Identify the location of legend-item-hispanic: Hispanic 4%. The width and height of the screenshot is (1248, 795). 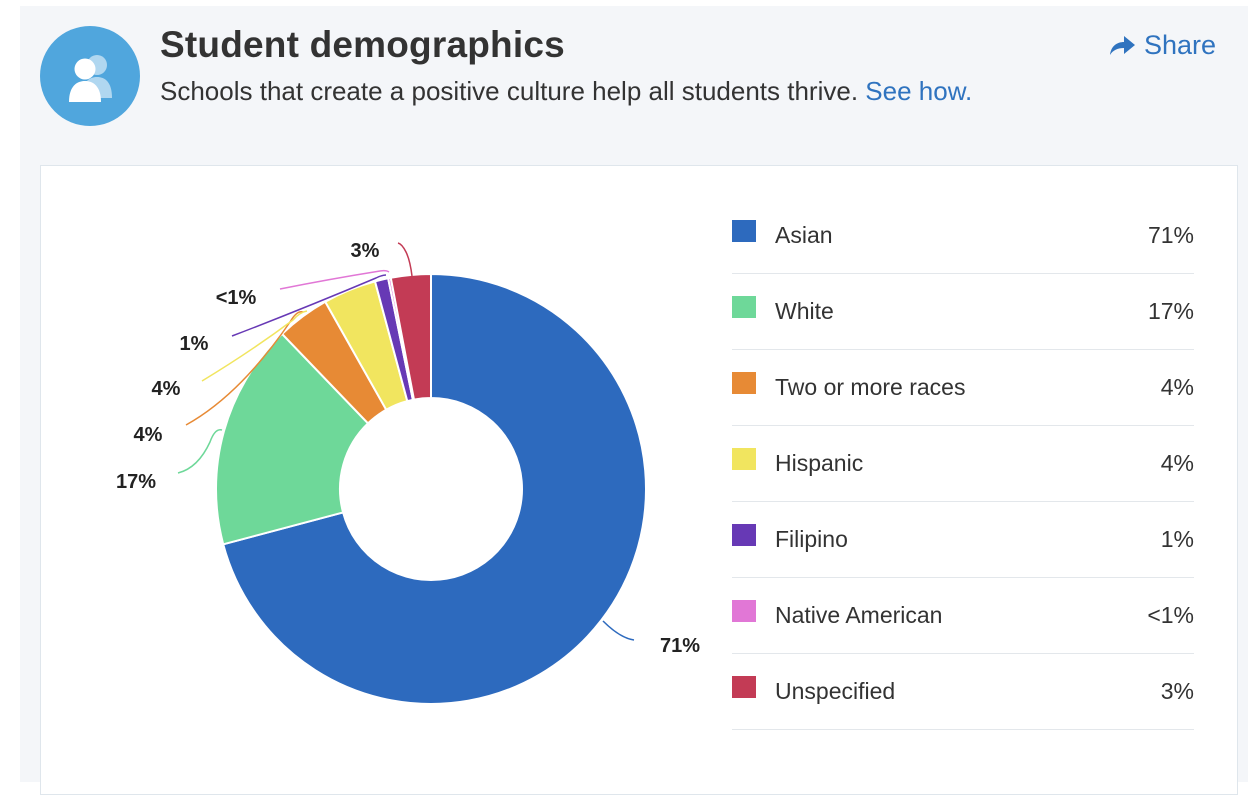
(963, 464).